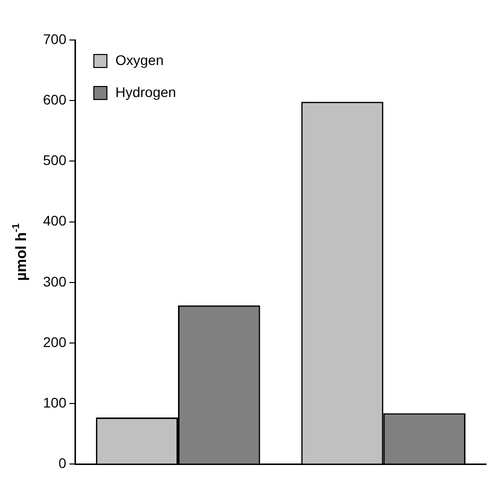 Image resolution: width=494 pixels, height=499 pixels. Describe the element at coordinates (55, 220) in the screenshot. I see `y-tick-label: 400` at that location.